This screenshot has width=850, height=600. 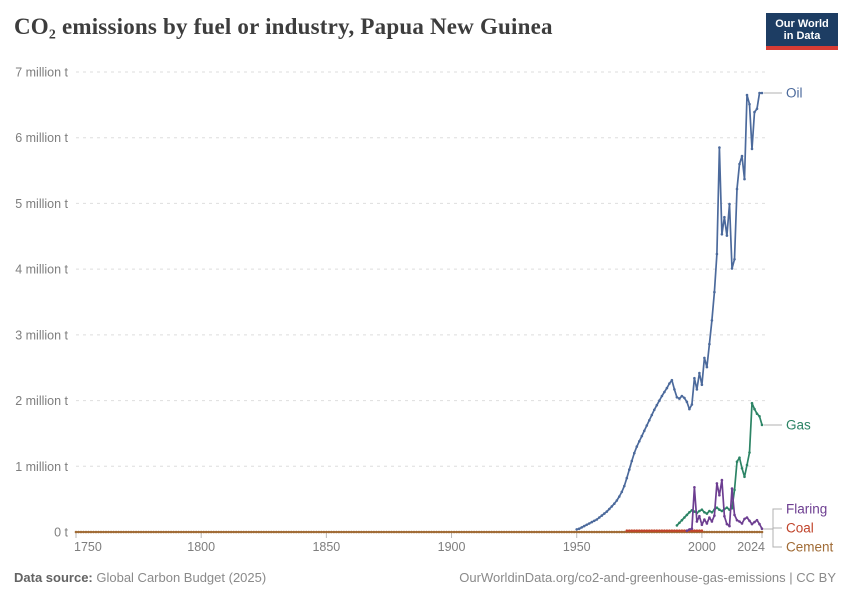 I want to click on series-label-cement: Cement, so click(x=810, y=547).